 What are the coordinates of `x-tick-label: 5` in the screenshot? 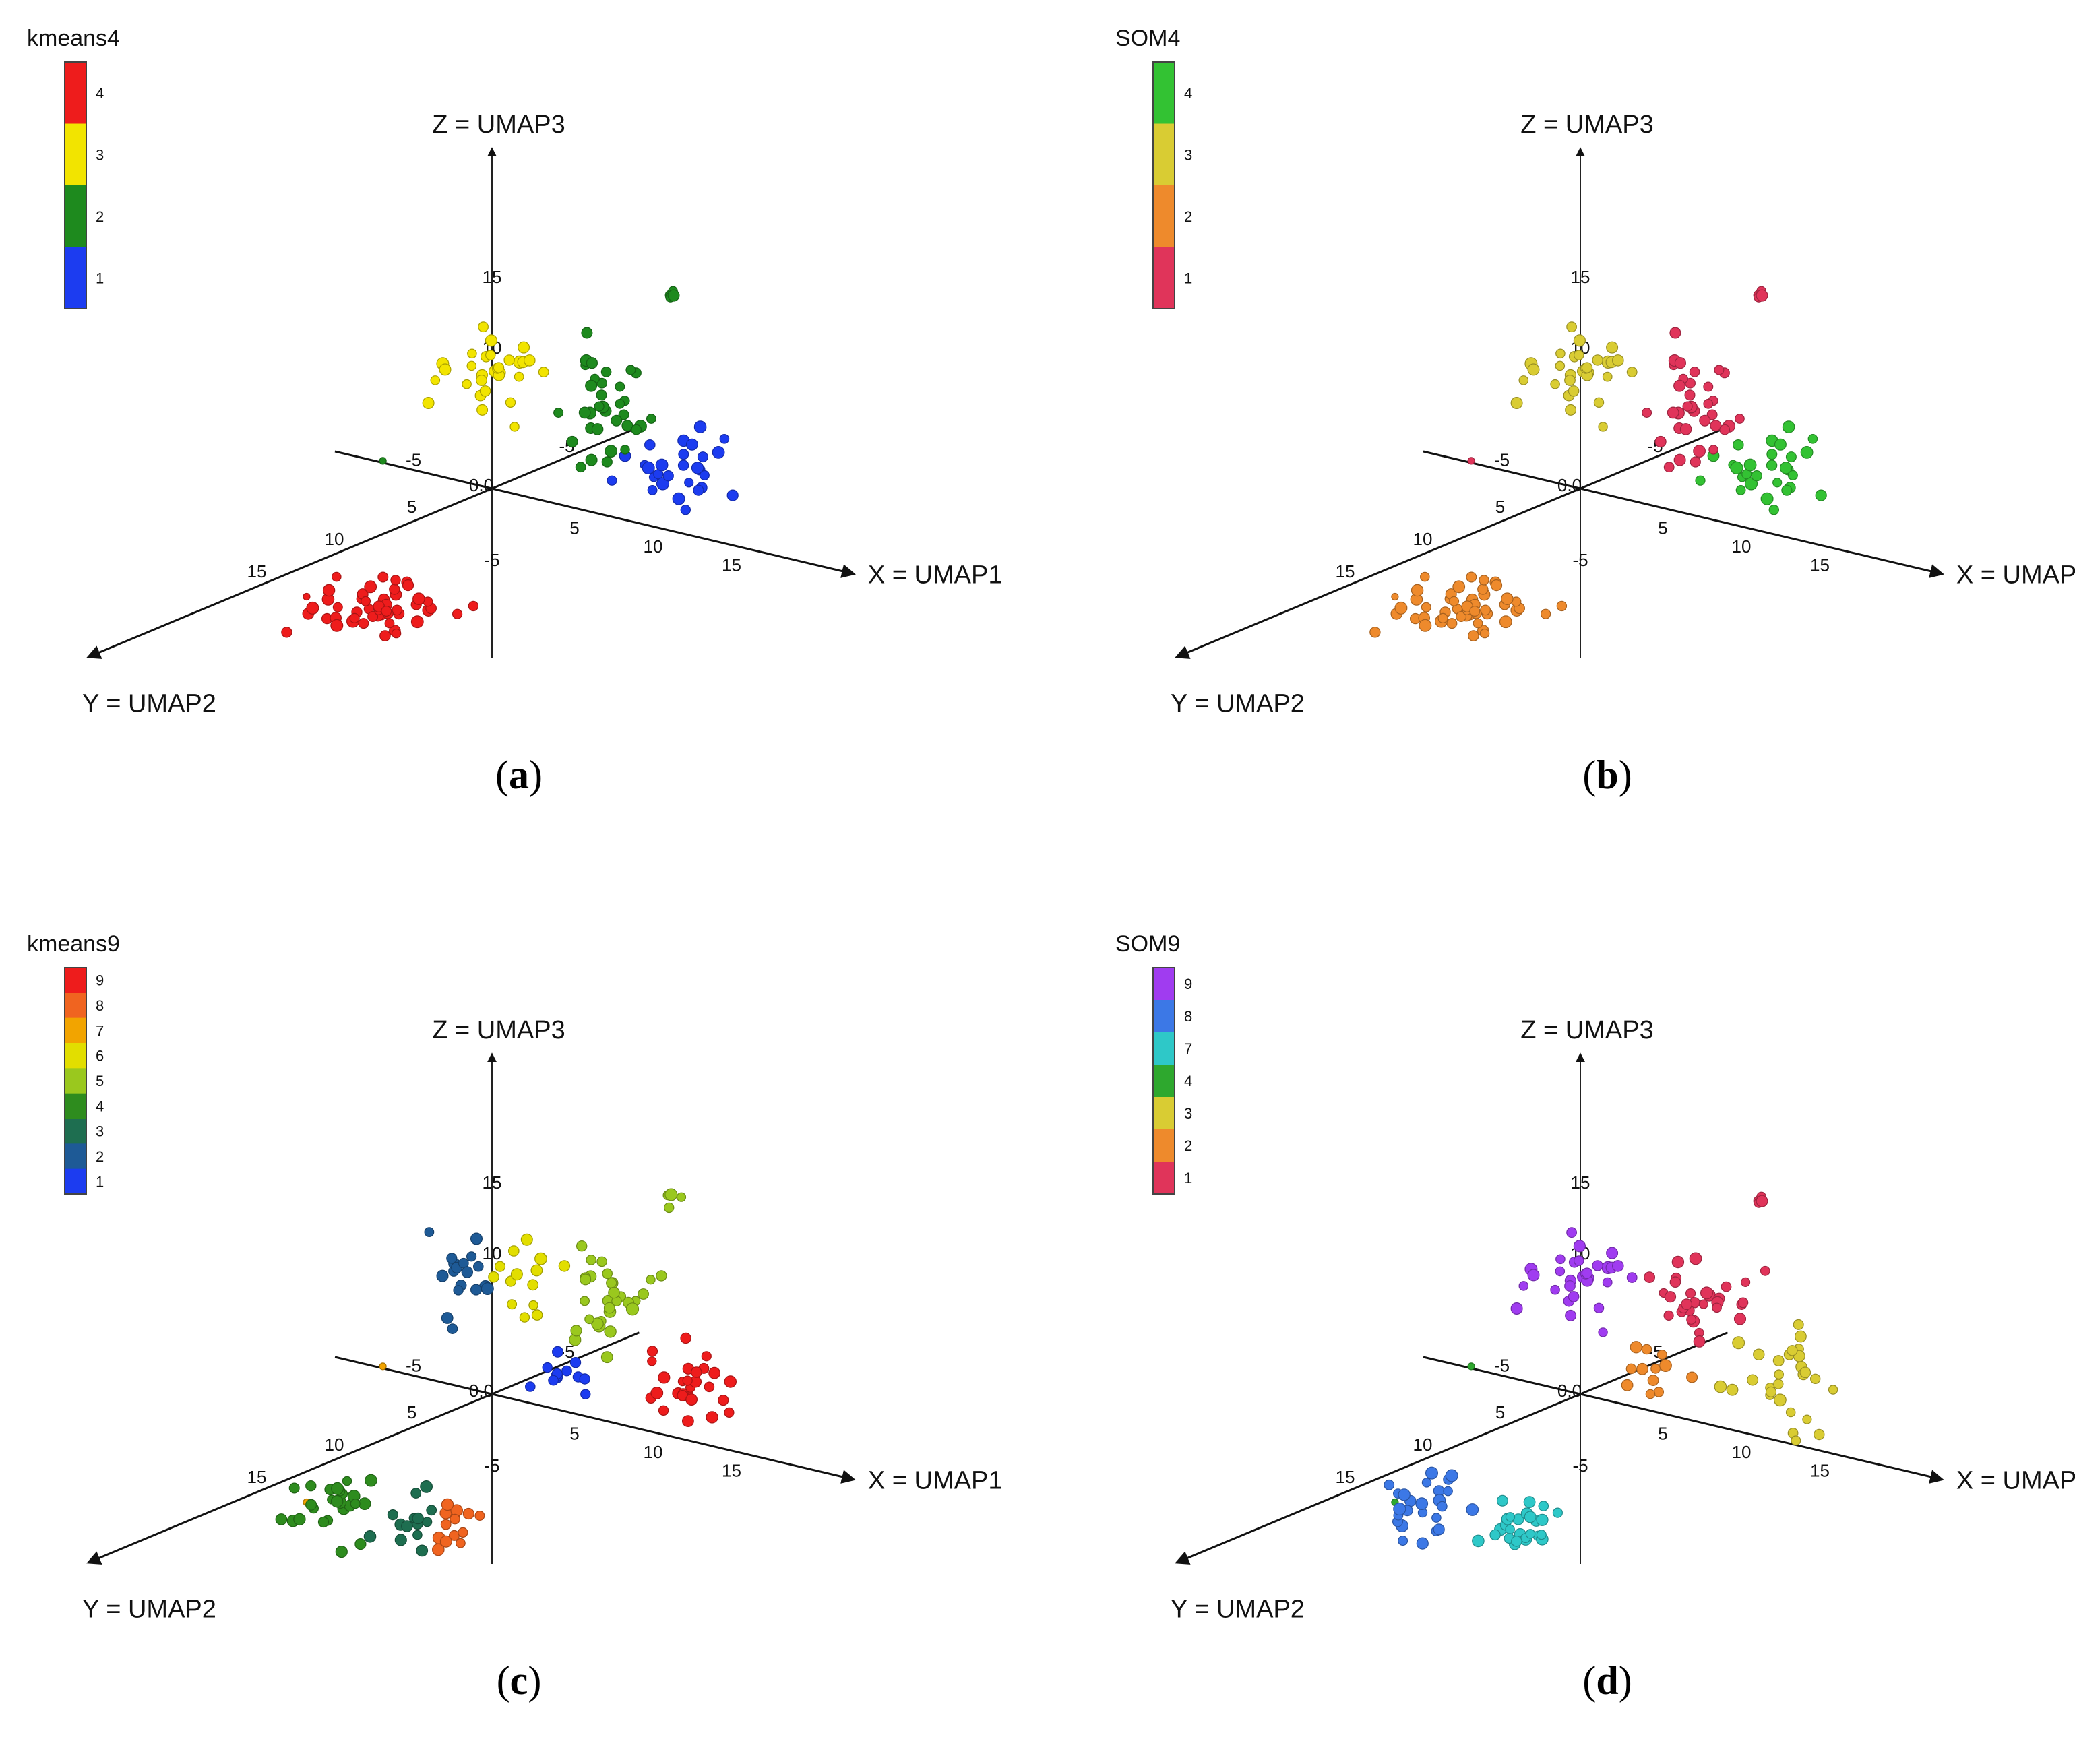 It's located at (574, 1434).